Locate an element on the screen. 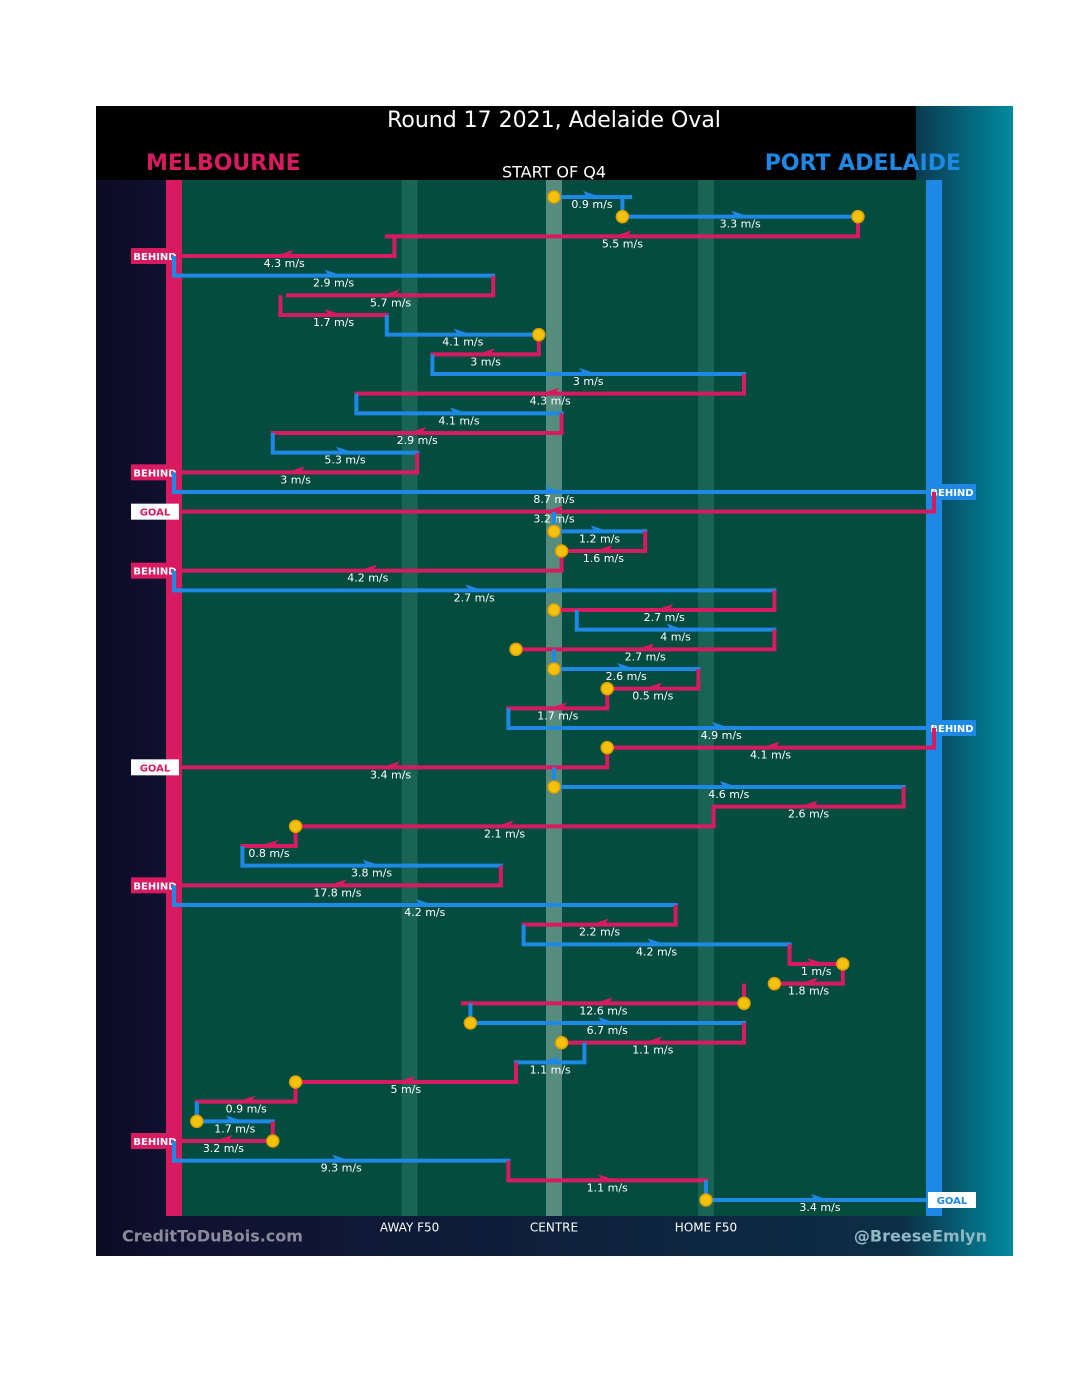 The width and height of the screenshot is (1080, 1375). speed-label: 12.6 m/s is located at coordinates (603, 1010).